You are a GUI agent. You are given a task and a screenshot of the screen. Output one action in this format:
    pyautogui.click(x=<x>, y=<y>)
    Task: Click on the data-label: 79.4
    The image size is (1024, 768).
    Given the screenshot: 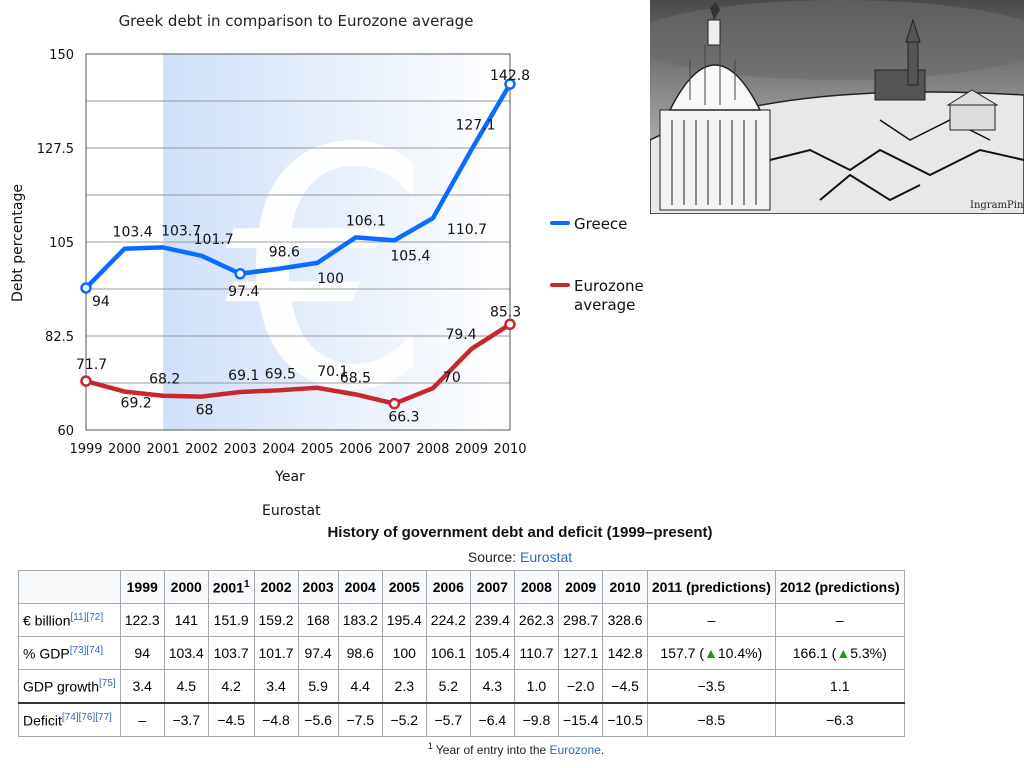 What is the action you would take?
    pyautogui.click(x=460, y=335)
    